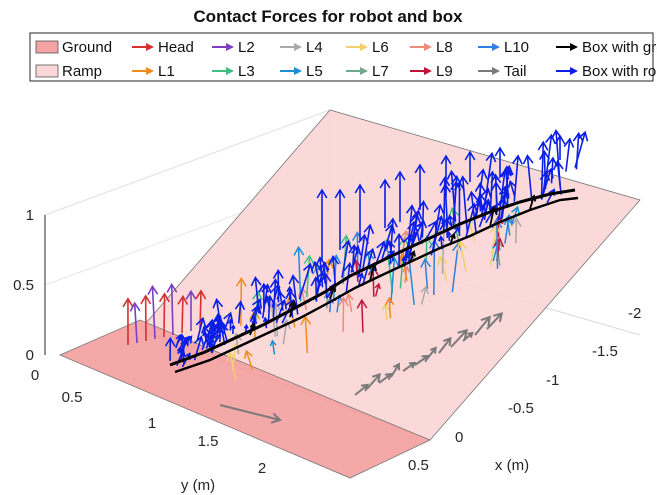 The height and width of the screenshot is (495, 657). I want to click on legend-label-l10: L10, so click(516, 47).